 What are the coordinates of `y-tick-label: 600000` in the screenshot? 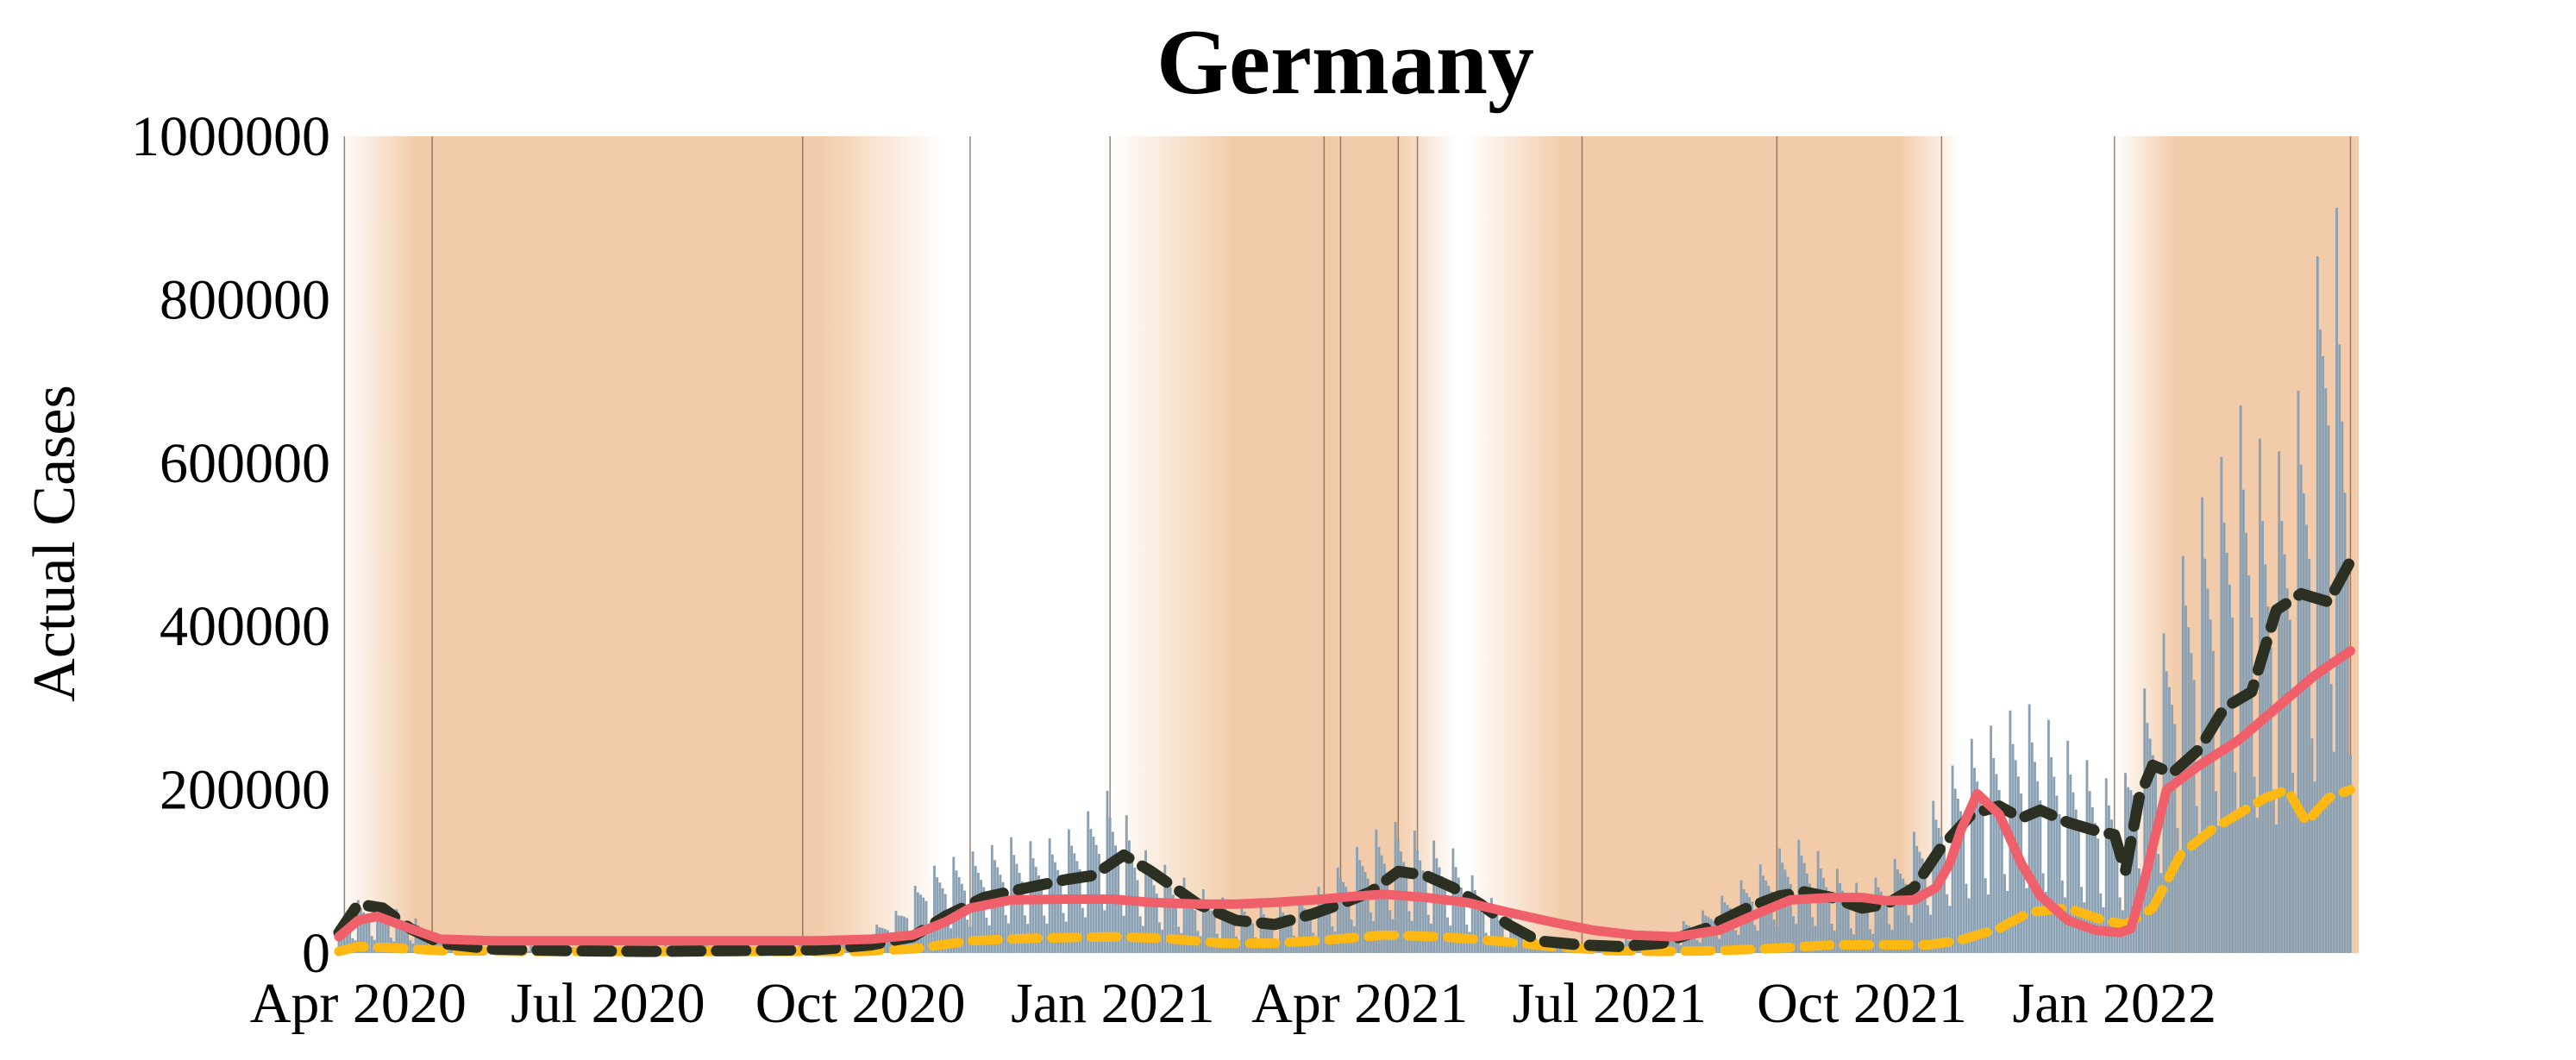 It's located at (245, 463).